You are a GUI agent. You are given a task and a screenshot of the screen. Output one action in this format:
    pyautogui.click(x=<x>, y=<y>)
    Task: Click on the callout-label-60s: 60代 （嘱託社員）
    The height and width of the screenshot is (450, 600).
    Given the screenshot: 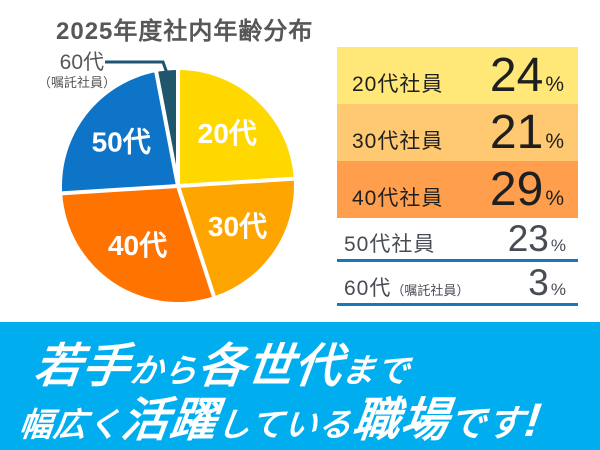 What is the action you would take?
    pyautogui.click(x=77, y=70)
    